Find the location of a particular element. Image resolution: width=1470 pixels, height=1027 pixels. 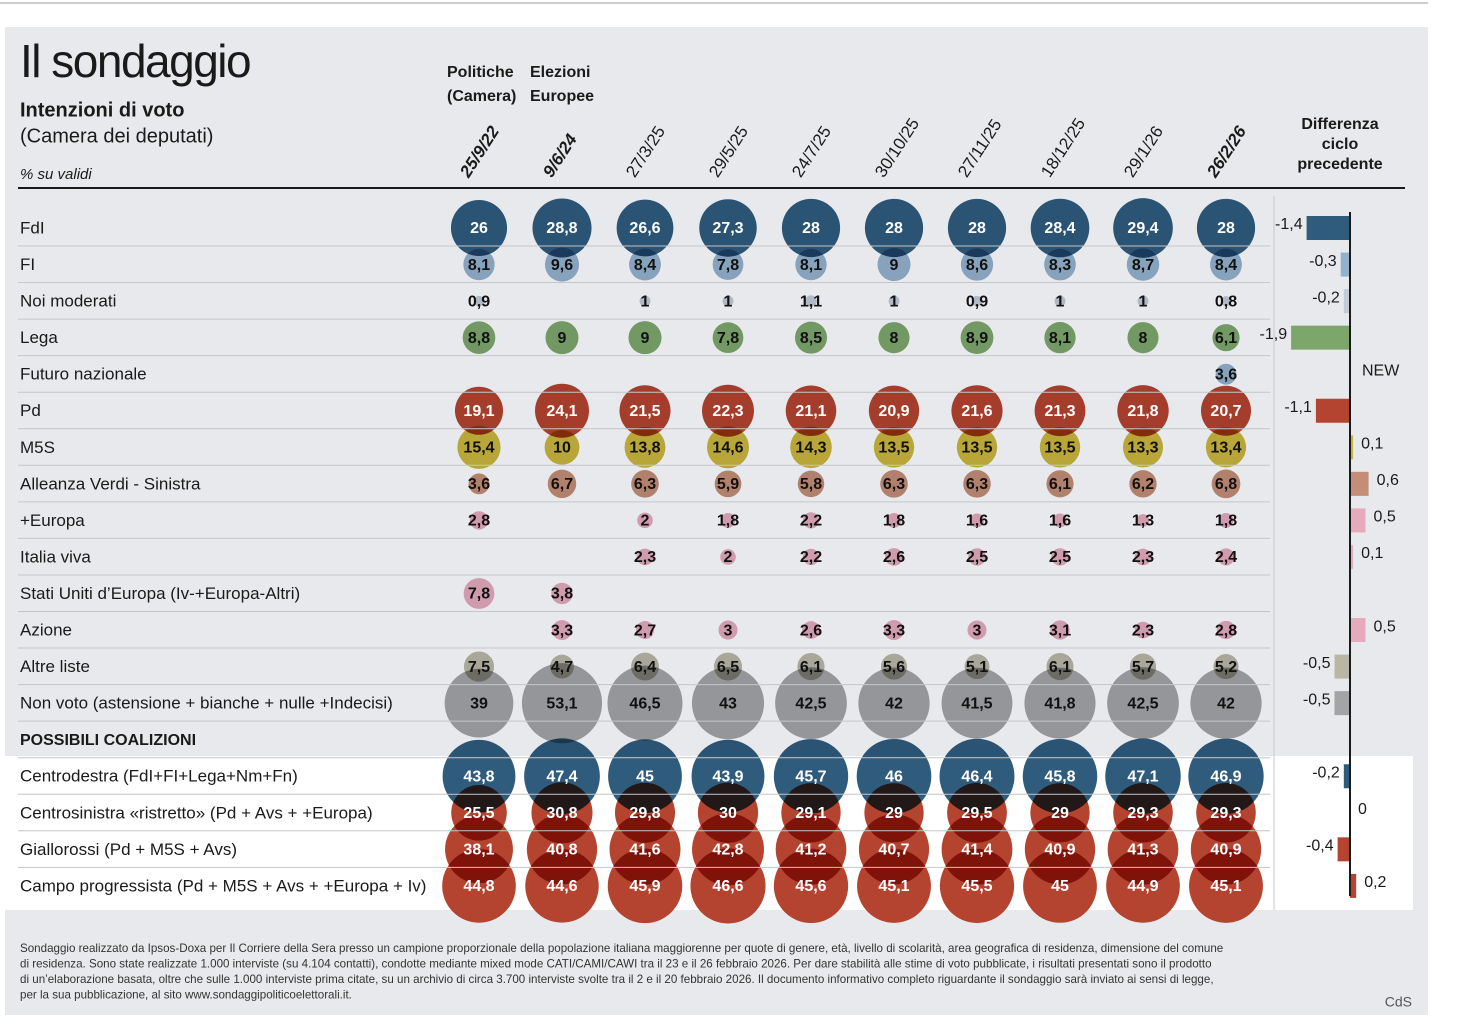

row-label: FdI is located at coordinates (32, 227).